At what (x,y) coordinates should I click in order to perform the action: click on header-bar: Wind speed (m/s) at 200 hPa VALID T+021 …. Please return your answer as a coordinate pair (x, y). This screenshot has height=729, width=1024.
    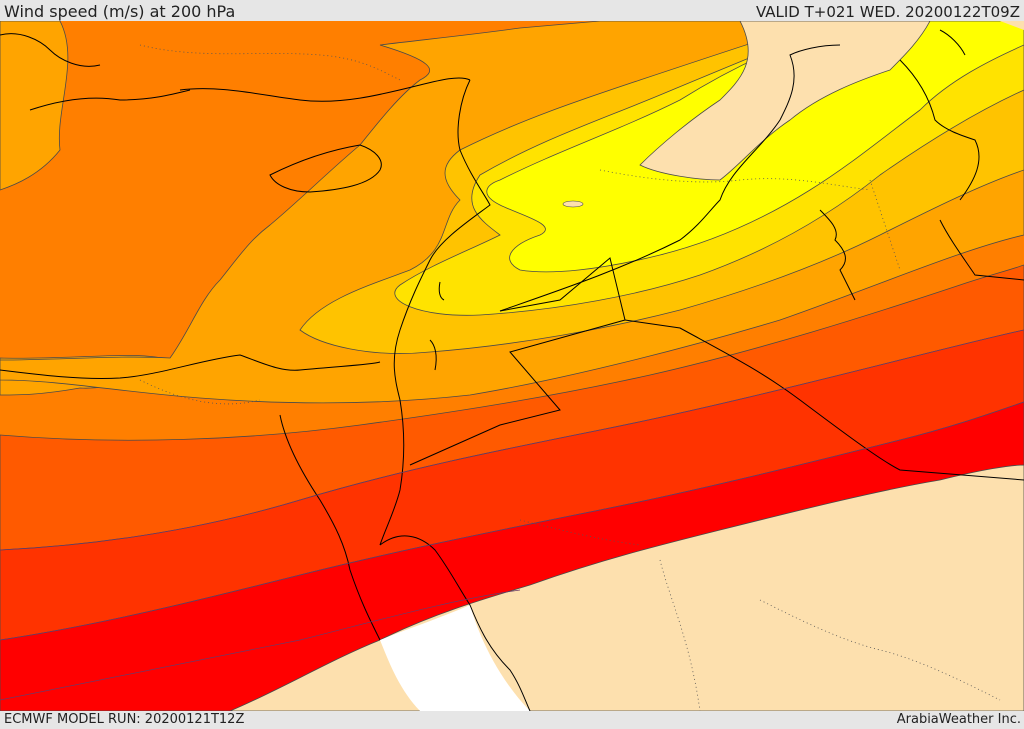
    Looking at the image, I should click on (512, 10).